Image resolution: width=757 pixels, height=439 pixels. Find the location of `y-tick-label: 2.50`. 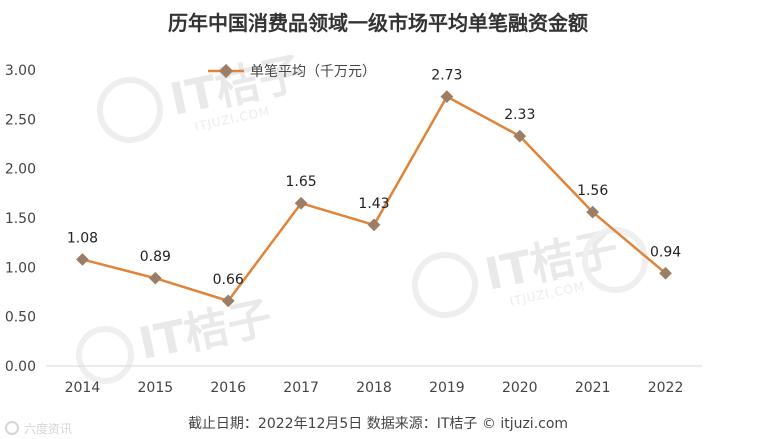

y-tick-label: 2.50 is located at coordinates (20, 120).